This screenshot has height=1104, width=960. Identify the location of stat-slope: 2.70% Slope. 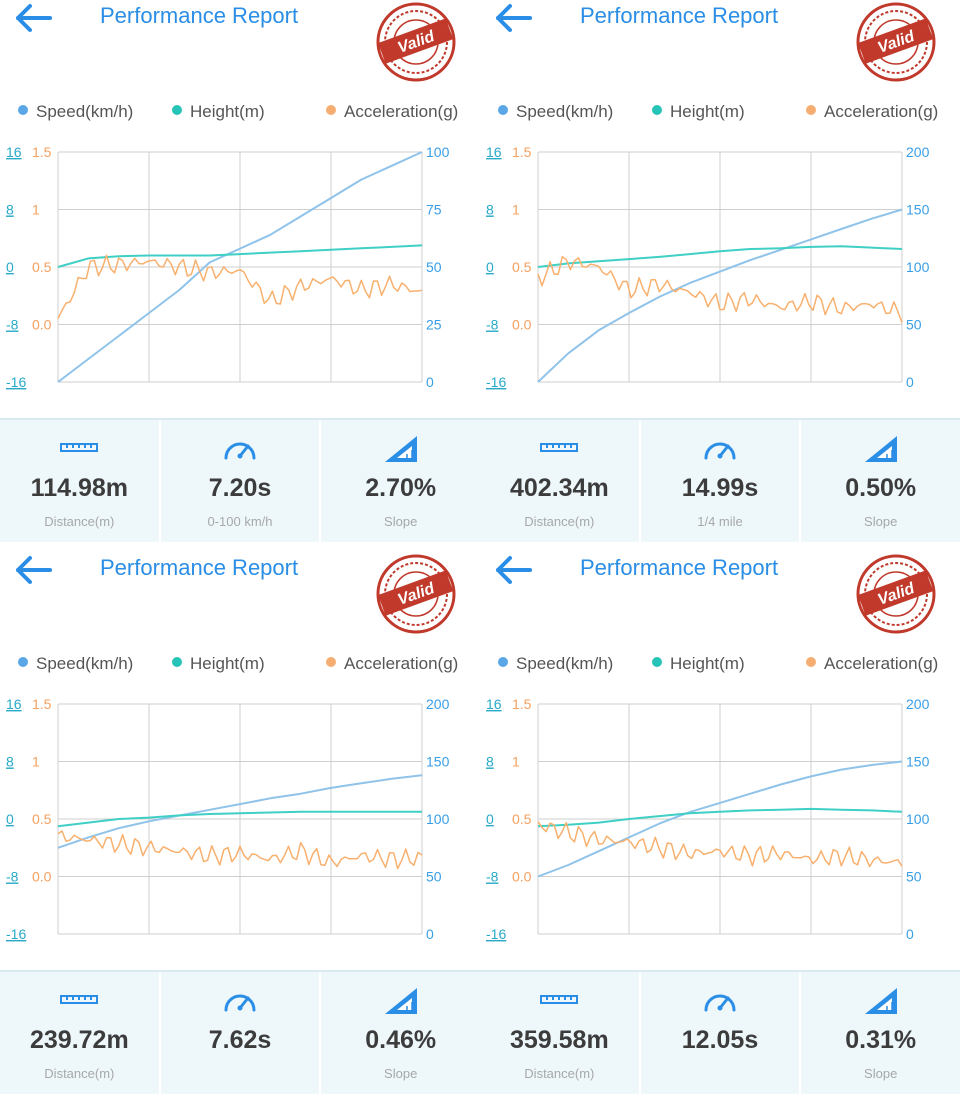
(400, 481).